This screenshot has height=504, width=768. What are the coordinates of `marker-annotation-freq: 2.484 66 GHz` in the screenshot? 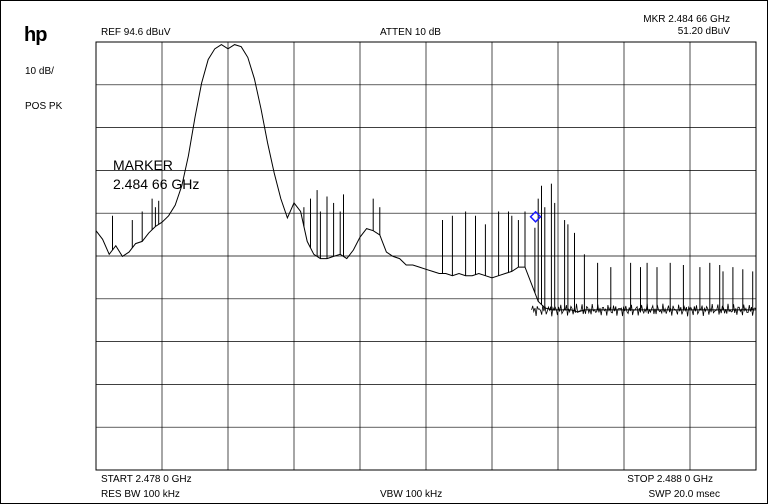 It's located at (156, 184).